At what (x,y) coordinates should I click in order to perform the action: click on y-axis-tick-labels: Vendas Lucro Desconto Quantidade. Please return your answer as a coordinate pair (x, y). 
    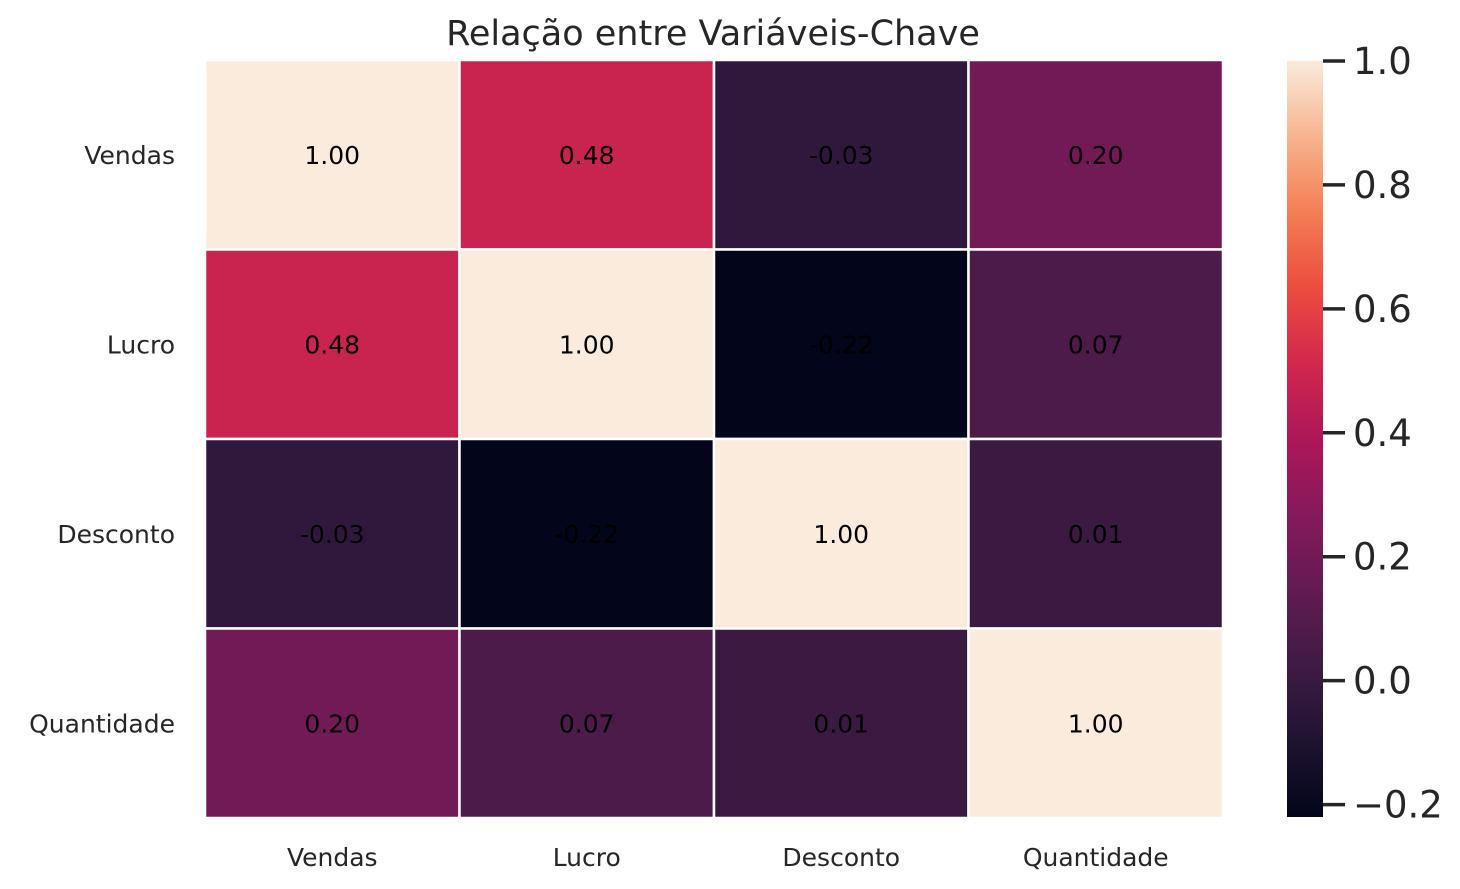
    Looking at the image, I should click on (102, 440).